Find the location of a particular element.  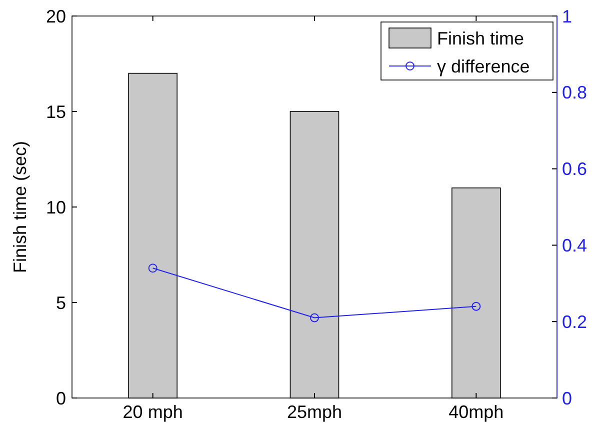

y-tick-label: 20 is located at coordinates (56, 16).